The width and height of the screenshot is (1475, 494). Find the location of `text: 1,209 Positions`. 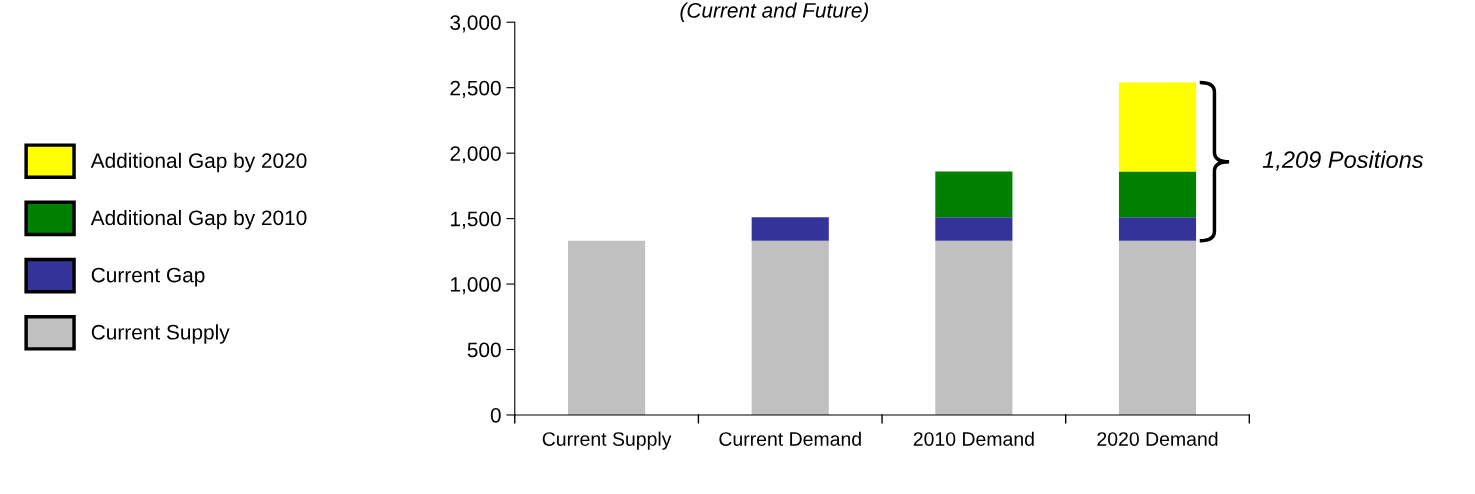

text: 1,209 Positions is located at coordinates (1343, 160).